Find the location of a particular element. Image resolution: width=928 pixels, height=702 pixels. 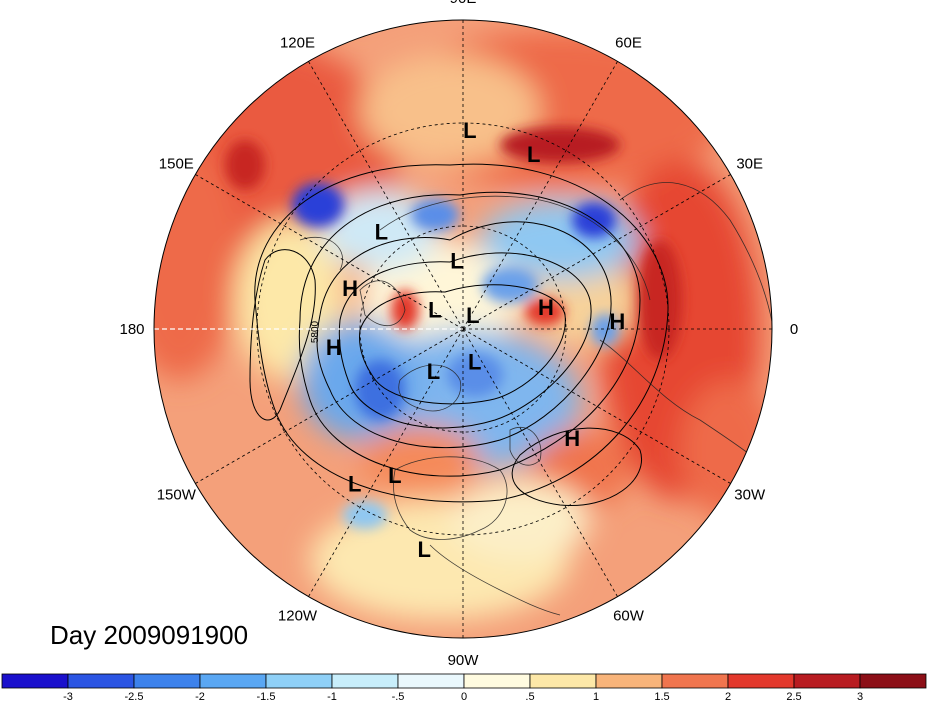

longitude-label: 60W is located at coordinates (629, 616).